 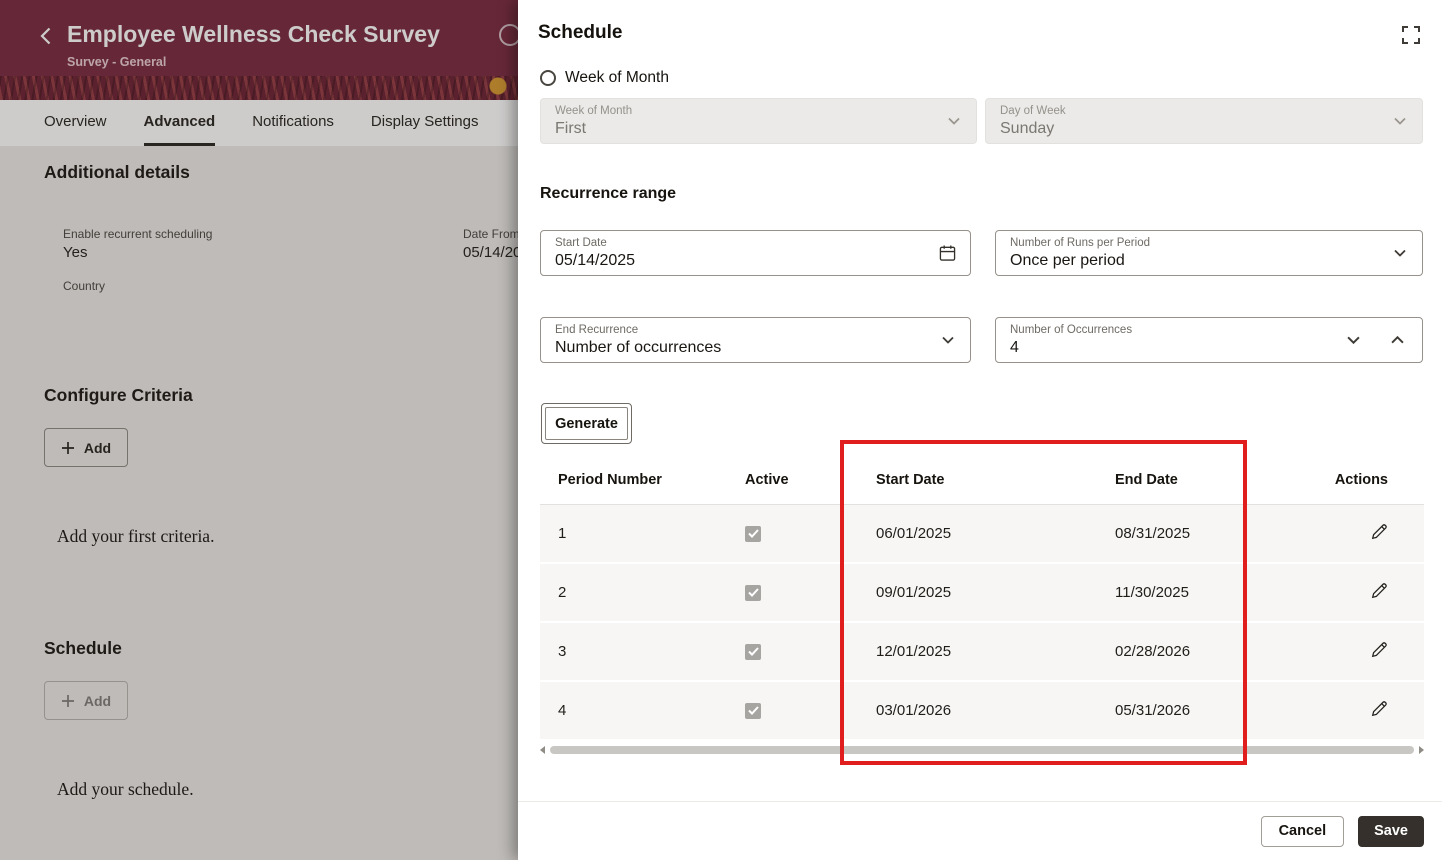 What do you see at coordinates (982, 652) in the screenshot?
I see `table-row: 3 12/01/2025 02/28/2026` at bounding box center [982, 652].